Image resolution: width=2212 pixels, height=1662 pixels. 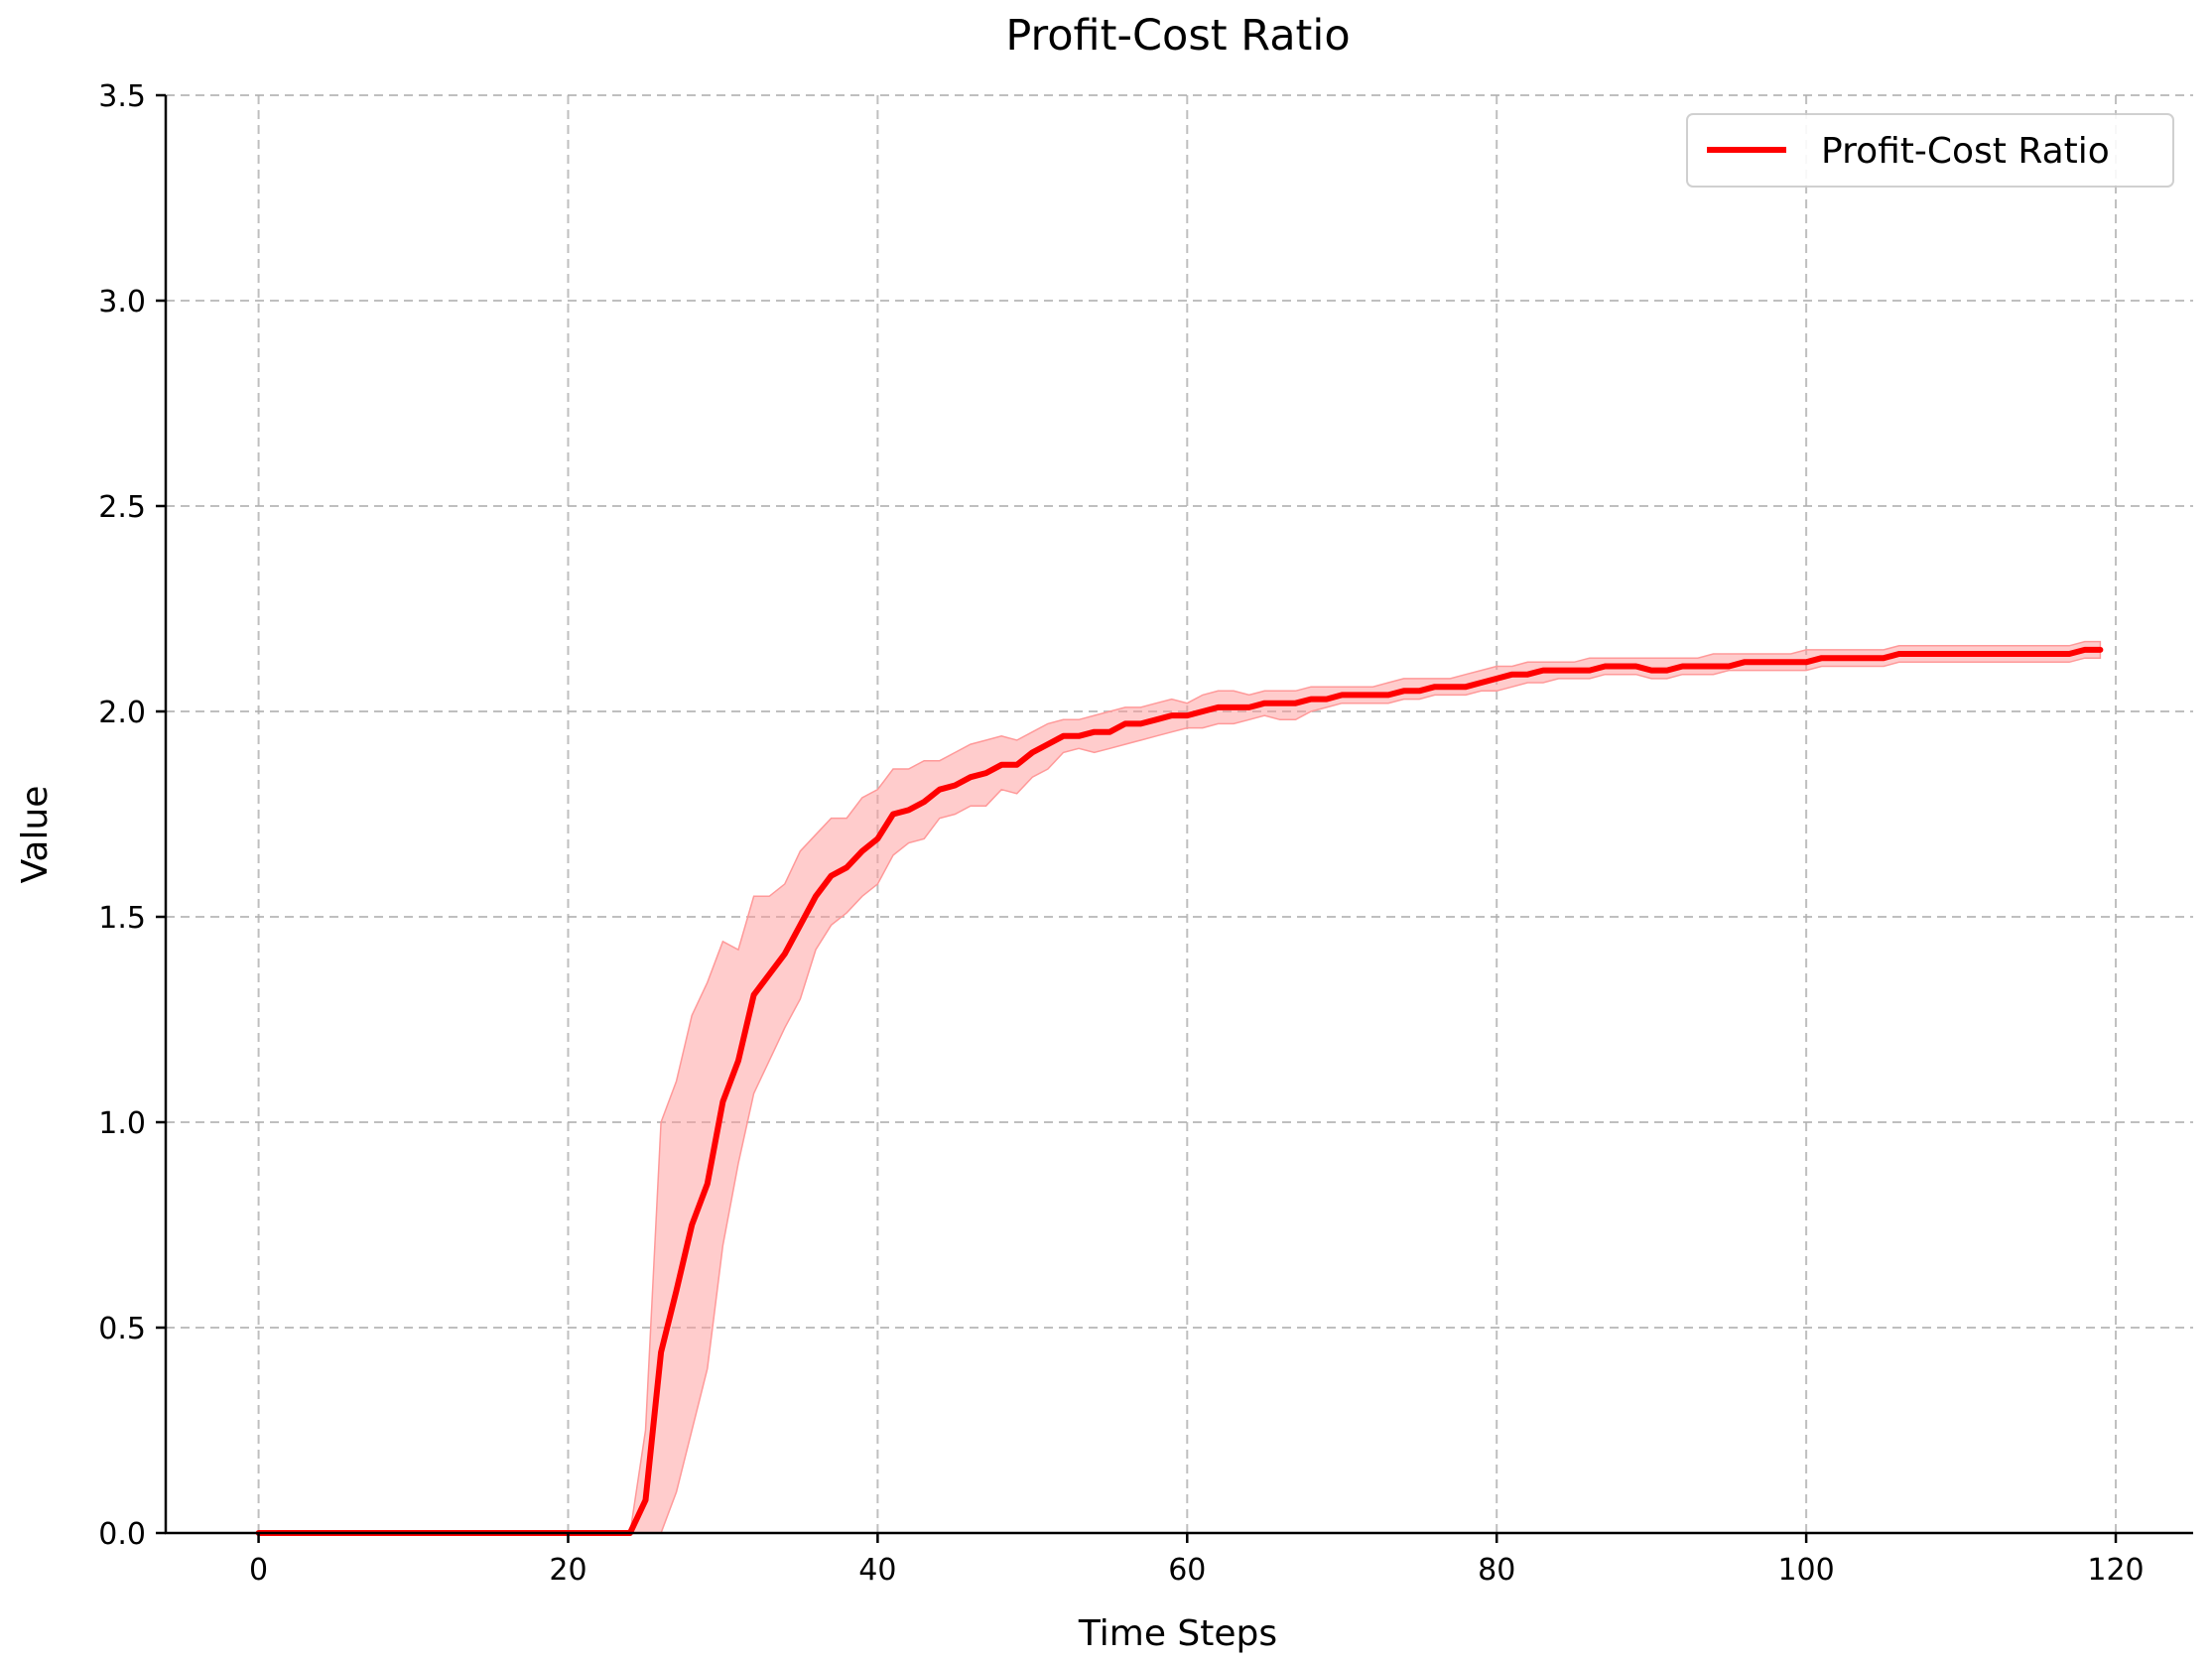 I want to click on legend: Profit-Cost Ratio, so click(x=1930, y=150).